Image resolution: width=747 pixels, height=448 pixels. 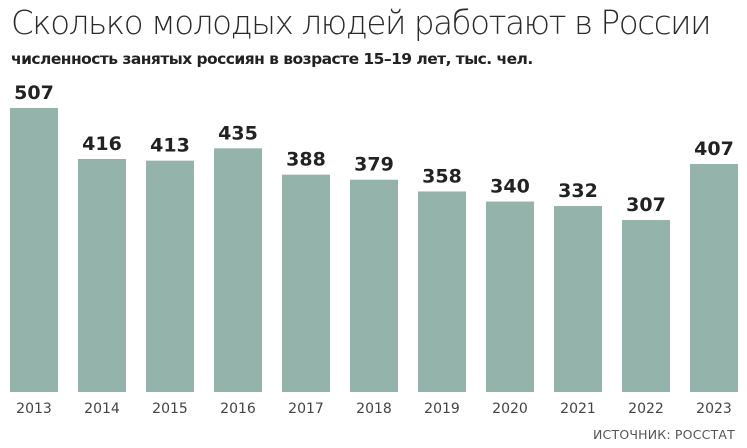 What do you see at coordinates (646, 306) in the screenshot?
I see `bar-2022` at bounding box center [646, 306].